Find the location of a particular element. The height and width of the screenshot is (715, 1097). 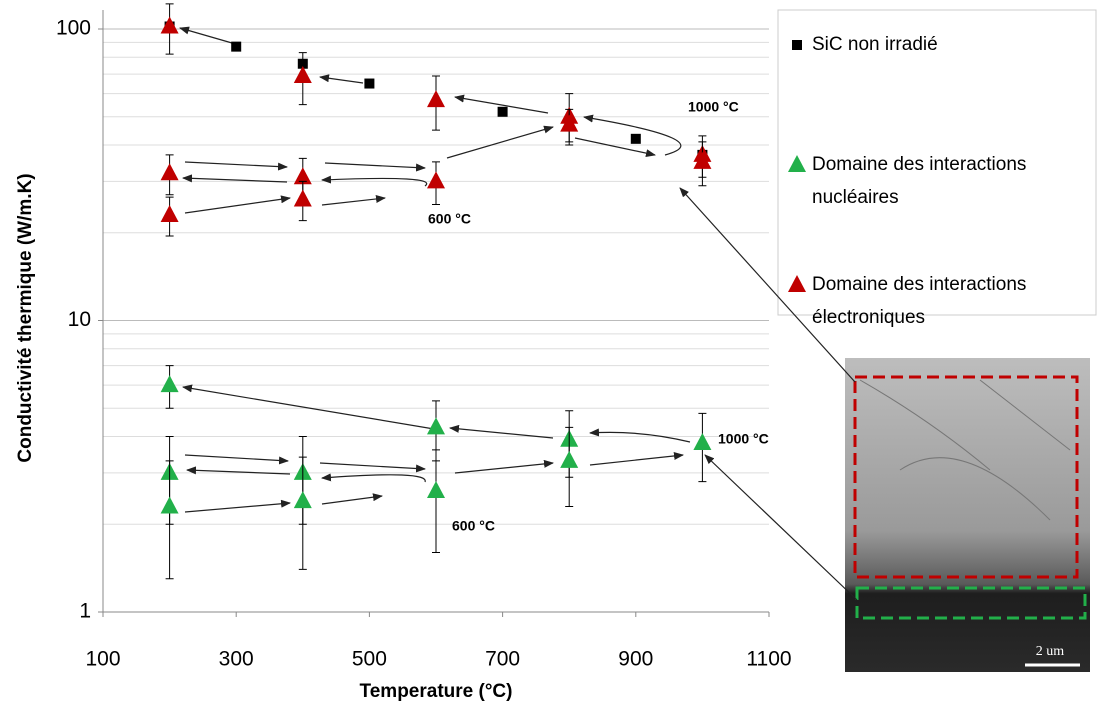

inset-image: 2 um is located at coordinates (967, 515).